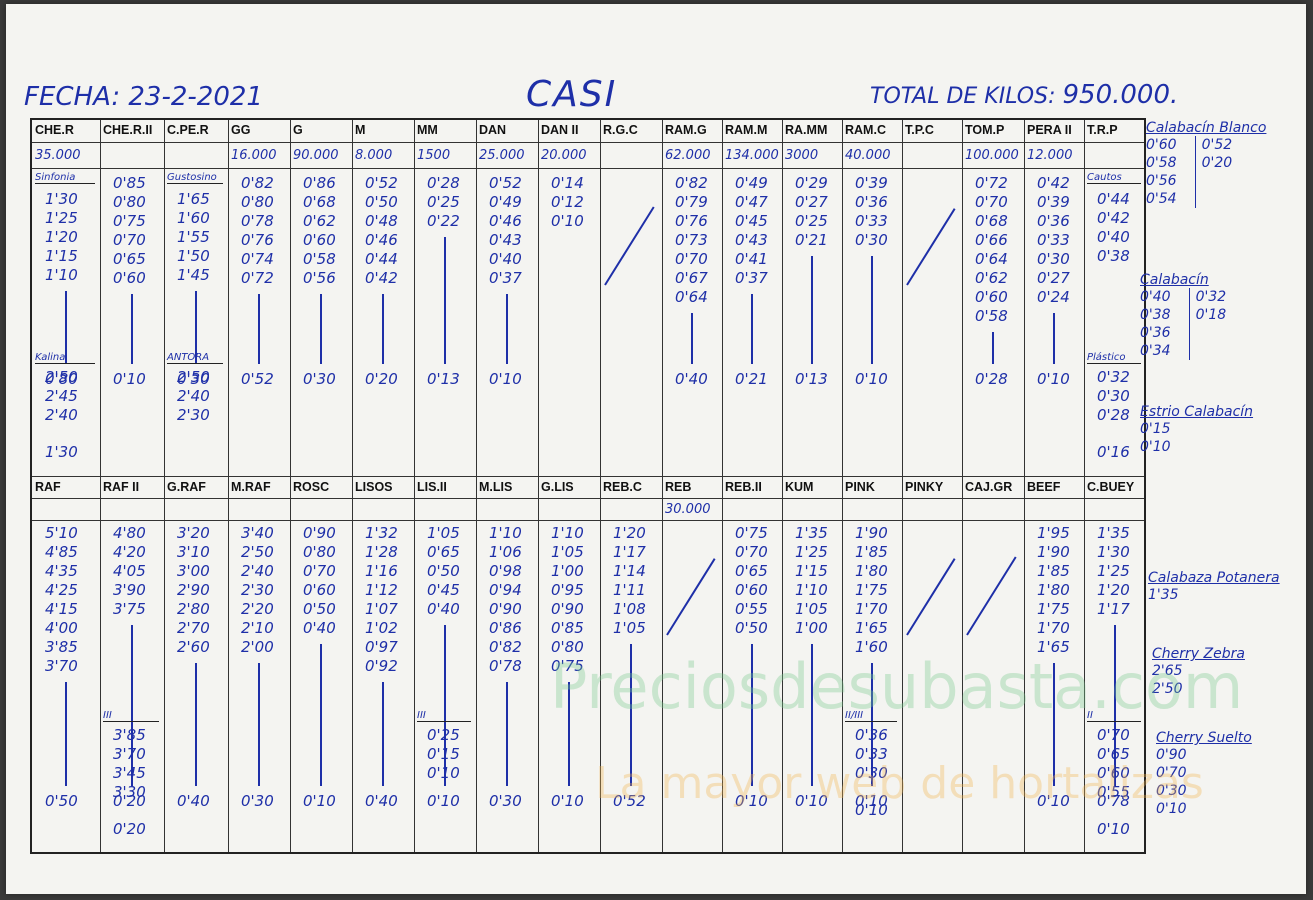 The width and height of the screenshot is (1313, 900). I want to click on bottom-prices: 1'32 1'28 1'16 1'12 1'07 1'02 0'97 0'92, so click(381, 600).